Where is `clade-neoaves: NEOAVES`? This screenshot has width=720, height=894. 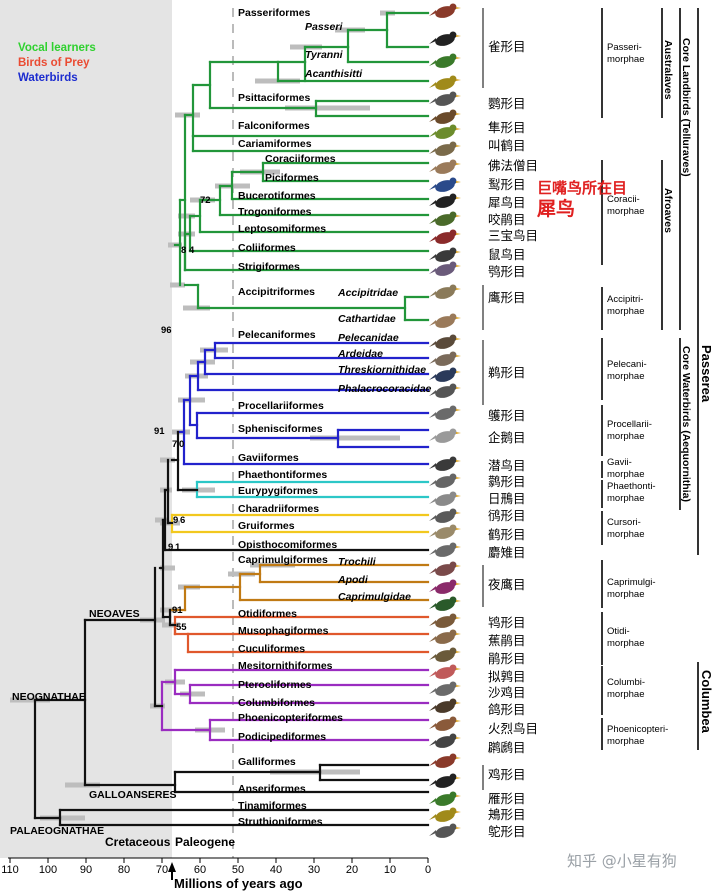
clade-neoaves: NEOAVES is located at coordinates (114, 614).